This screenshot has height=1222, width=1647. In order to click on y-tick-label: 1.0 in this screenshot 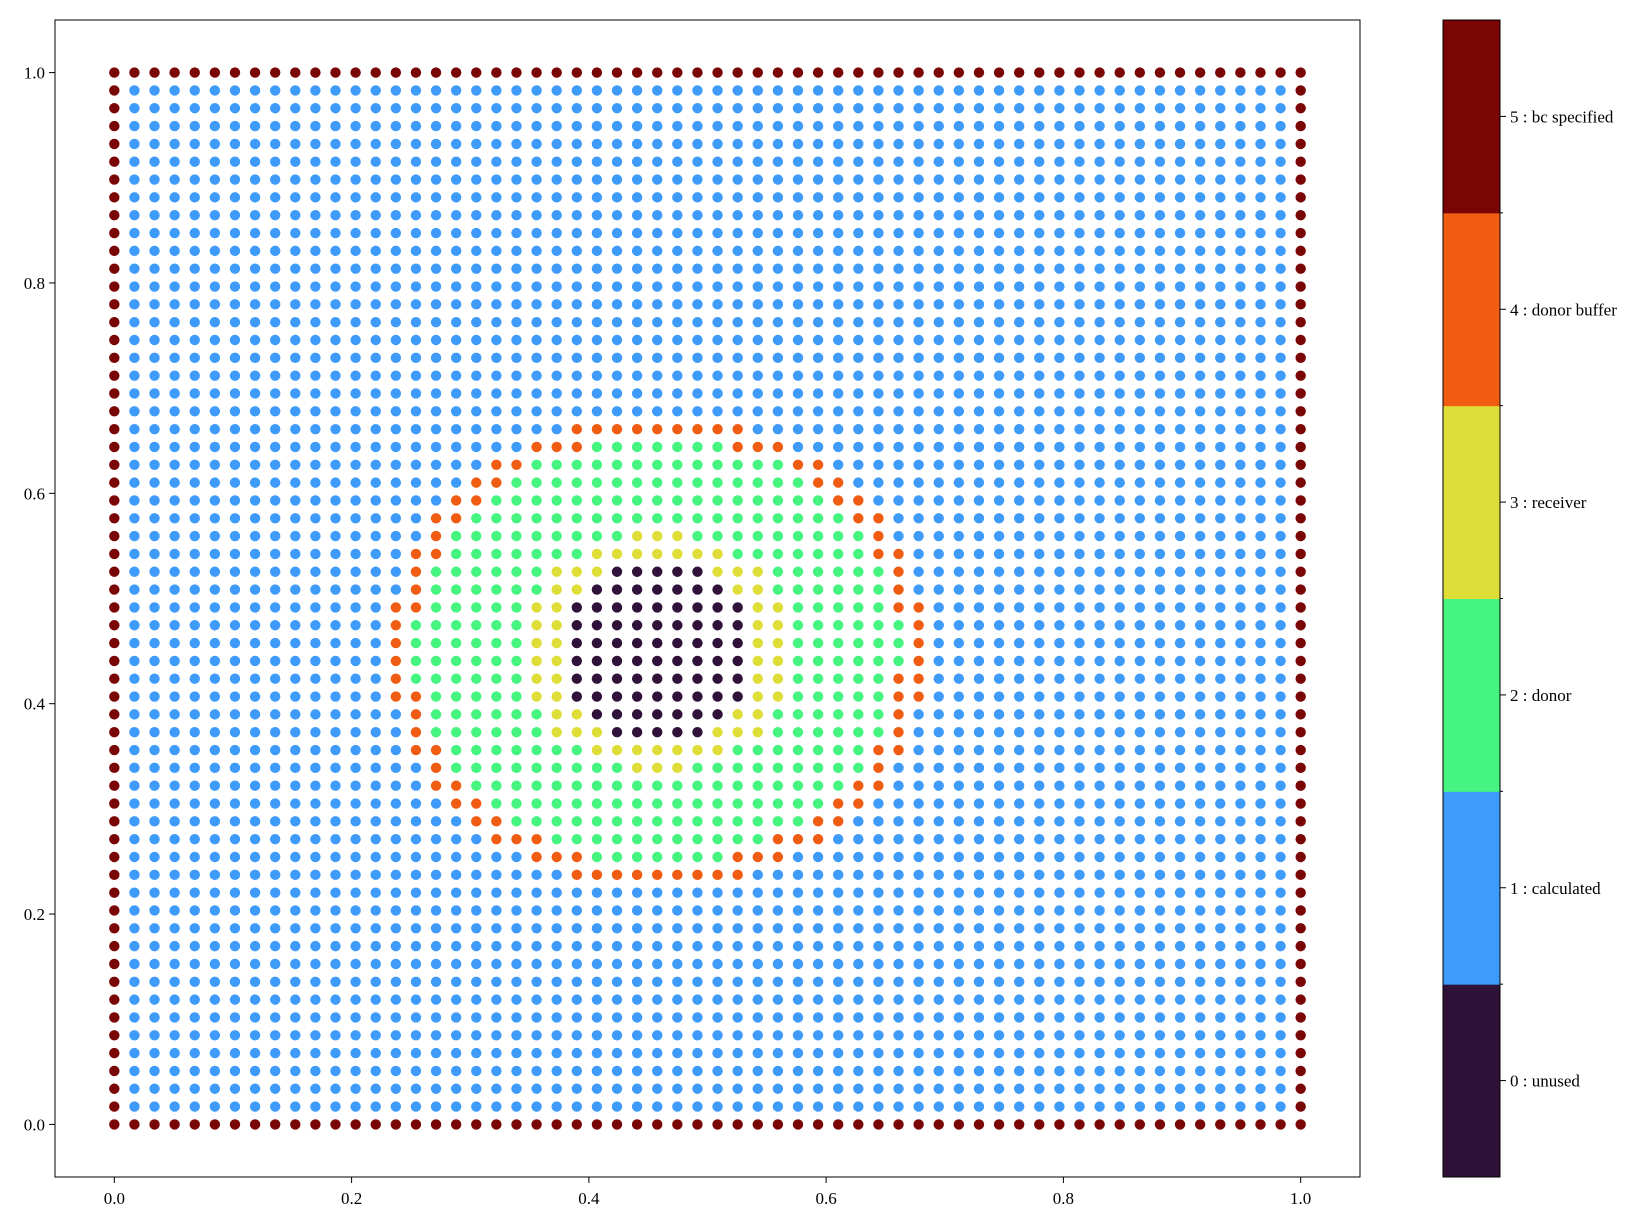, I will do `click(34, 73)`.